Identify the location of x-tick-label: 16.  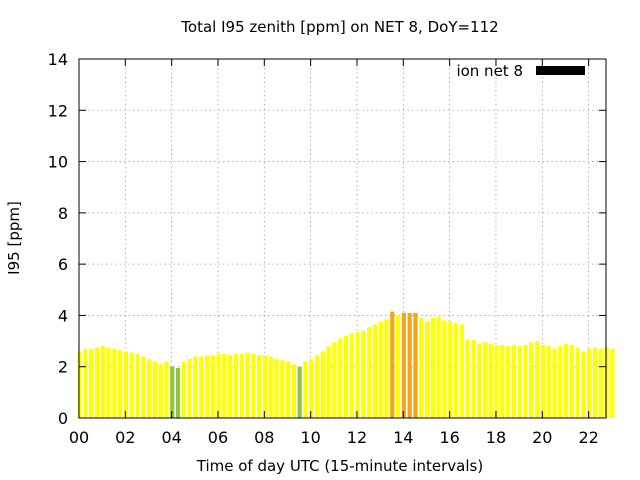
(449, 437).